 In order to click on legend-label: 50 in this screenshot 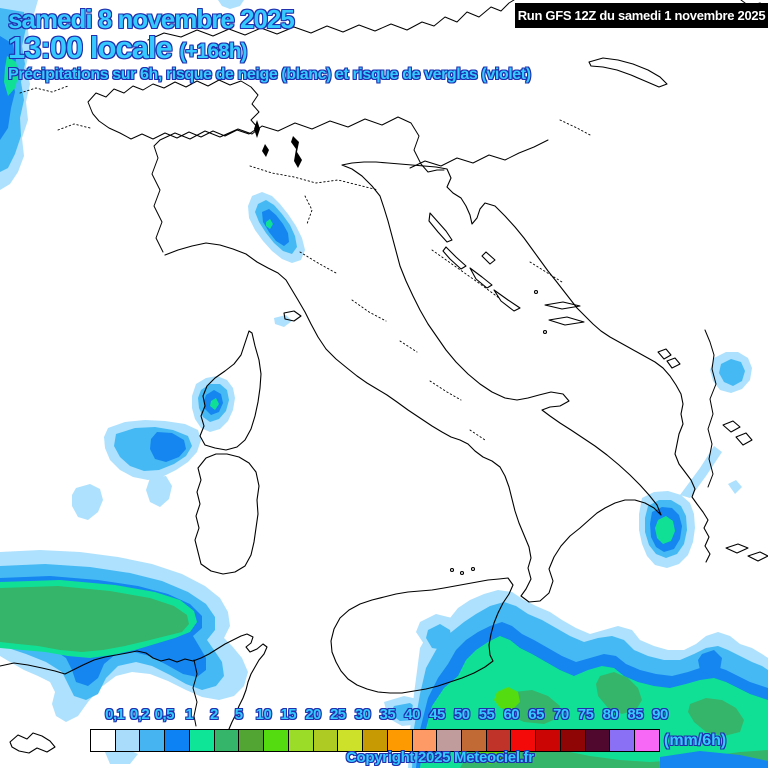, I will do `click(461, 714)`.